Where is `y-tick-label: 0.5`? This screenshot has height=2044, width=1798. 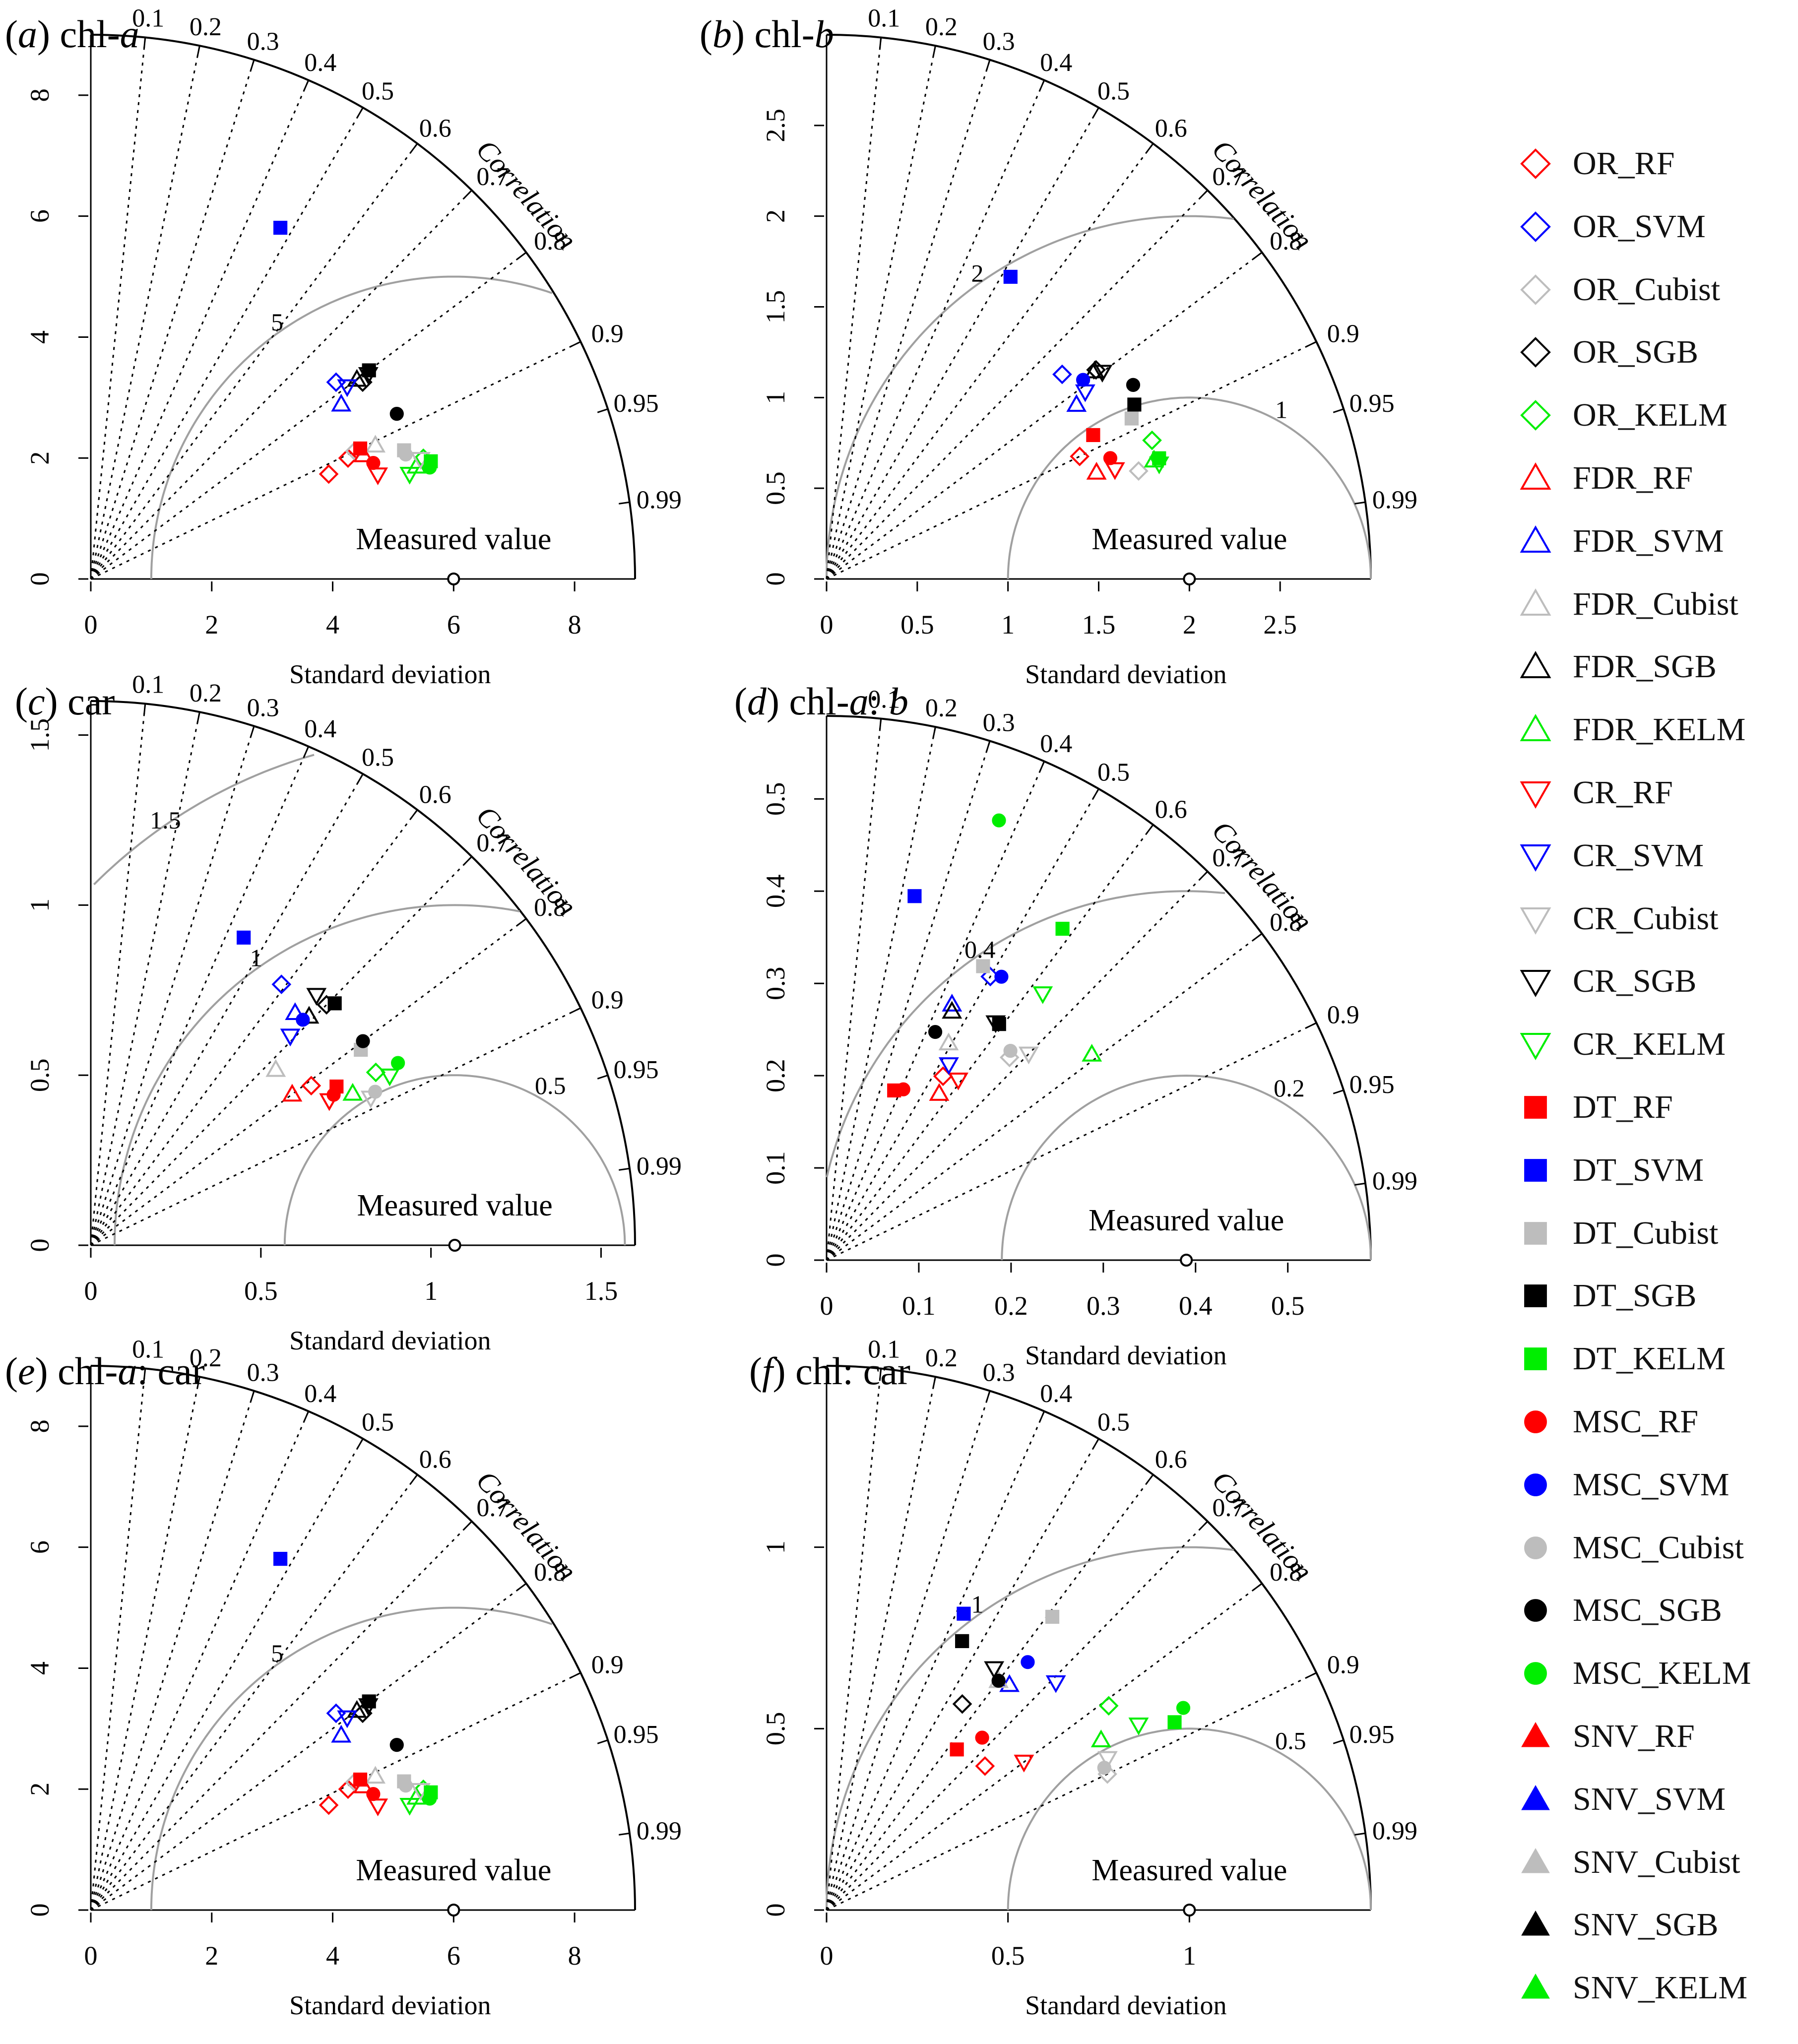 y-tick-label: 0.5 is located at coordinates (775, 1729).